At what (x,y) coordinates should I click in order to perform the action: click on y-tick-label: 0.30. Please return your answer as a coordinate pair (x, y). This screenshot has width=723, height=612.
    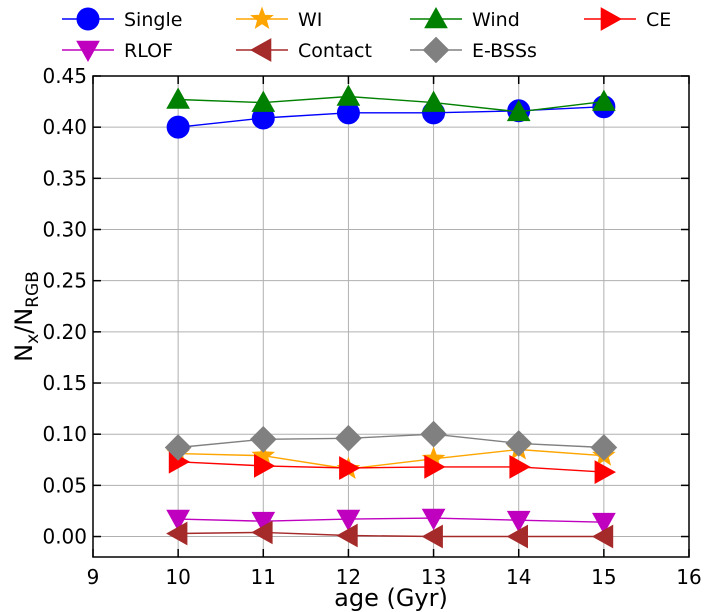
    Looking at the image, I should click on (64, 230).